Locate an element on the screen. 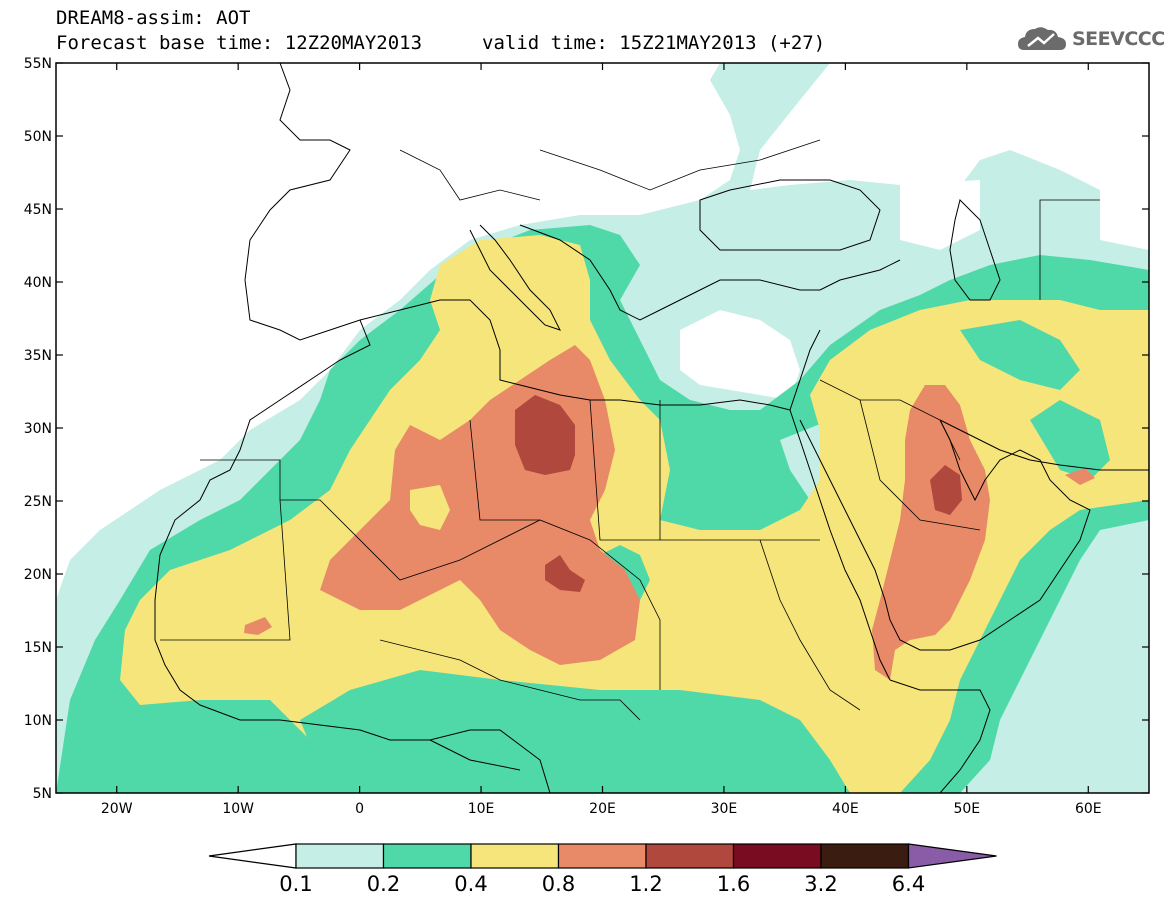 This screenshot has width=1165, height=905. colorbar-label: 0.4 is located at coordinates (470, 884).